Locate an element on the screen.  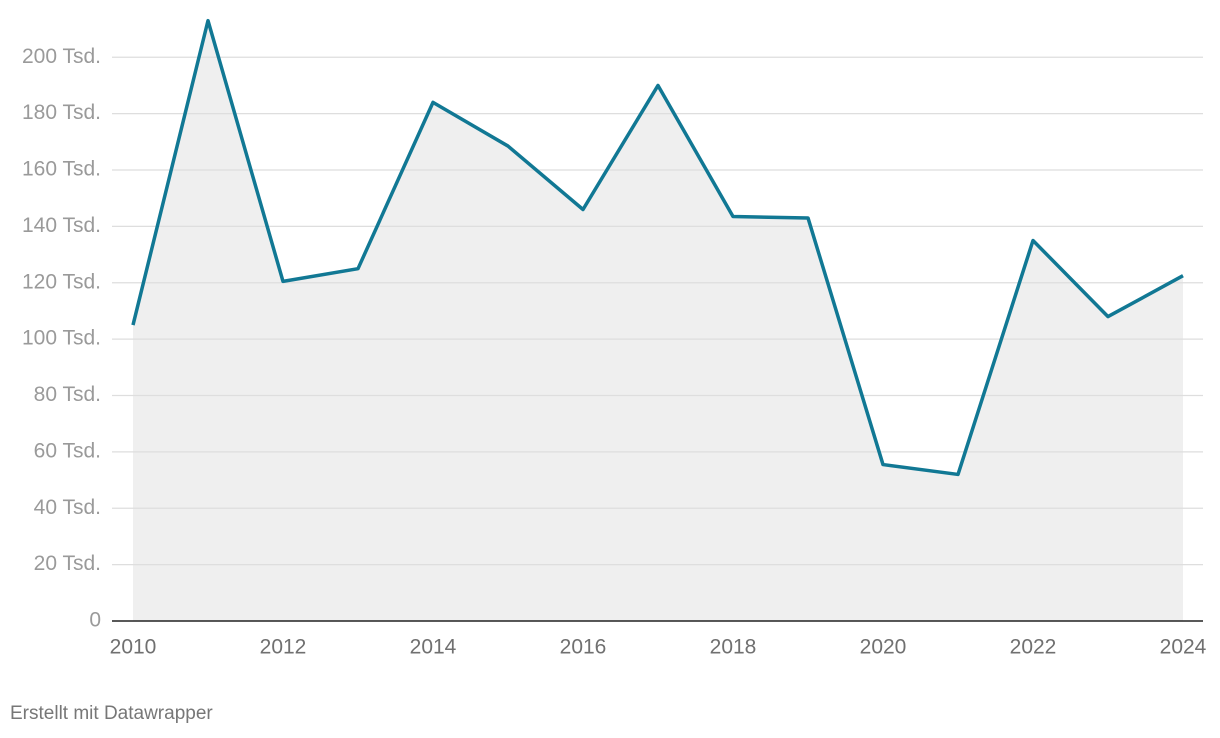
y-tick-label: 100 Tsd. is located at coordinates (61, 338).